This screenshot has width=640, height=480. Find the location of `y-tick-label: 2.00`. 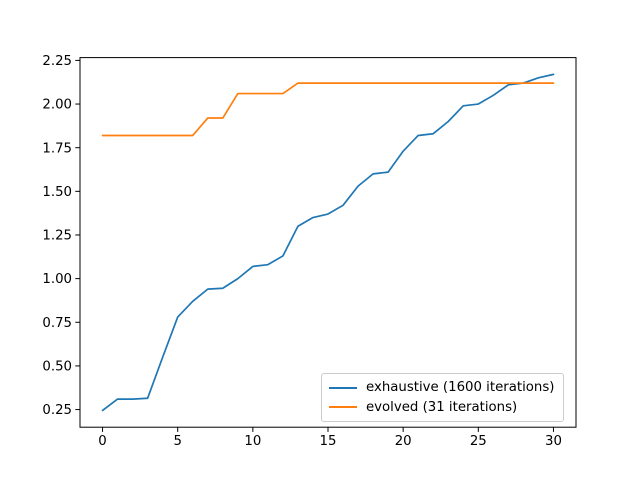

y-tick-label: 2.00 is located at coordinates (57, 105).